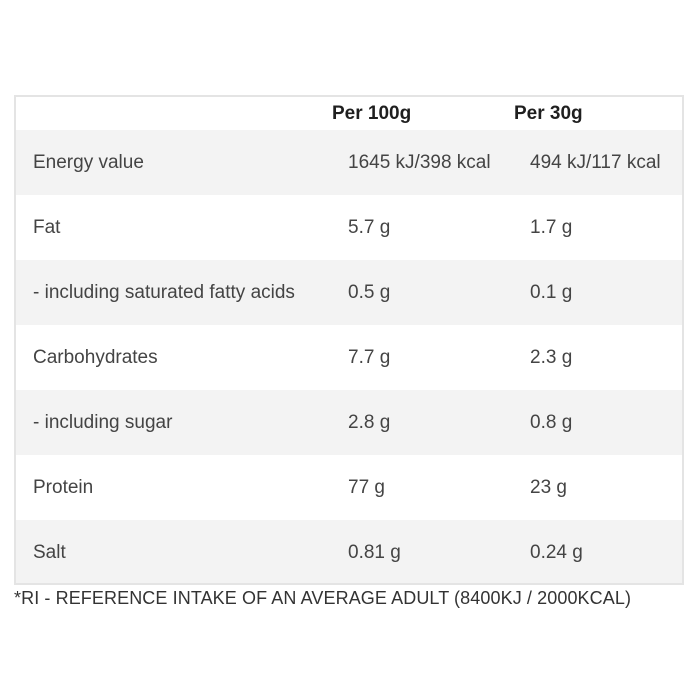 Image resolution: width=700 pixels, height=700 pixels. Describe the element at coordinates (369, 227) in the screenshot. I see `row-per-100g: 5.7 g` at that location.